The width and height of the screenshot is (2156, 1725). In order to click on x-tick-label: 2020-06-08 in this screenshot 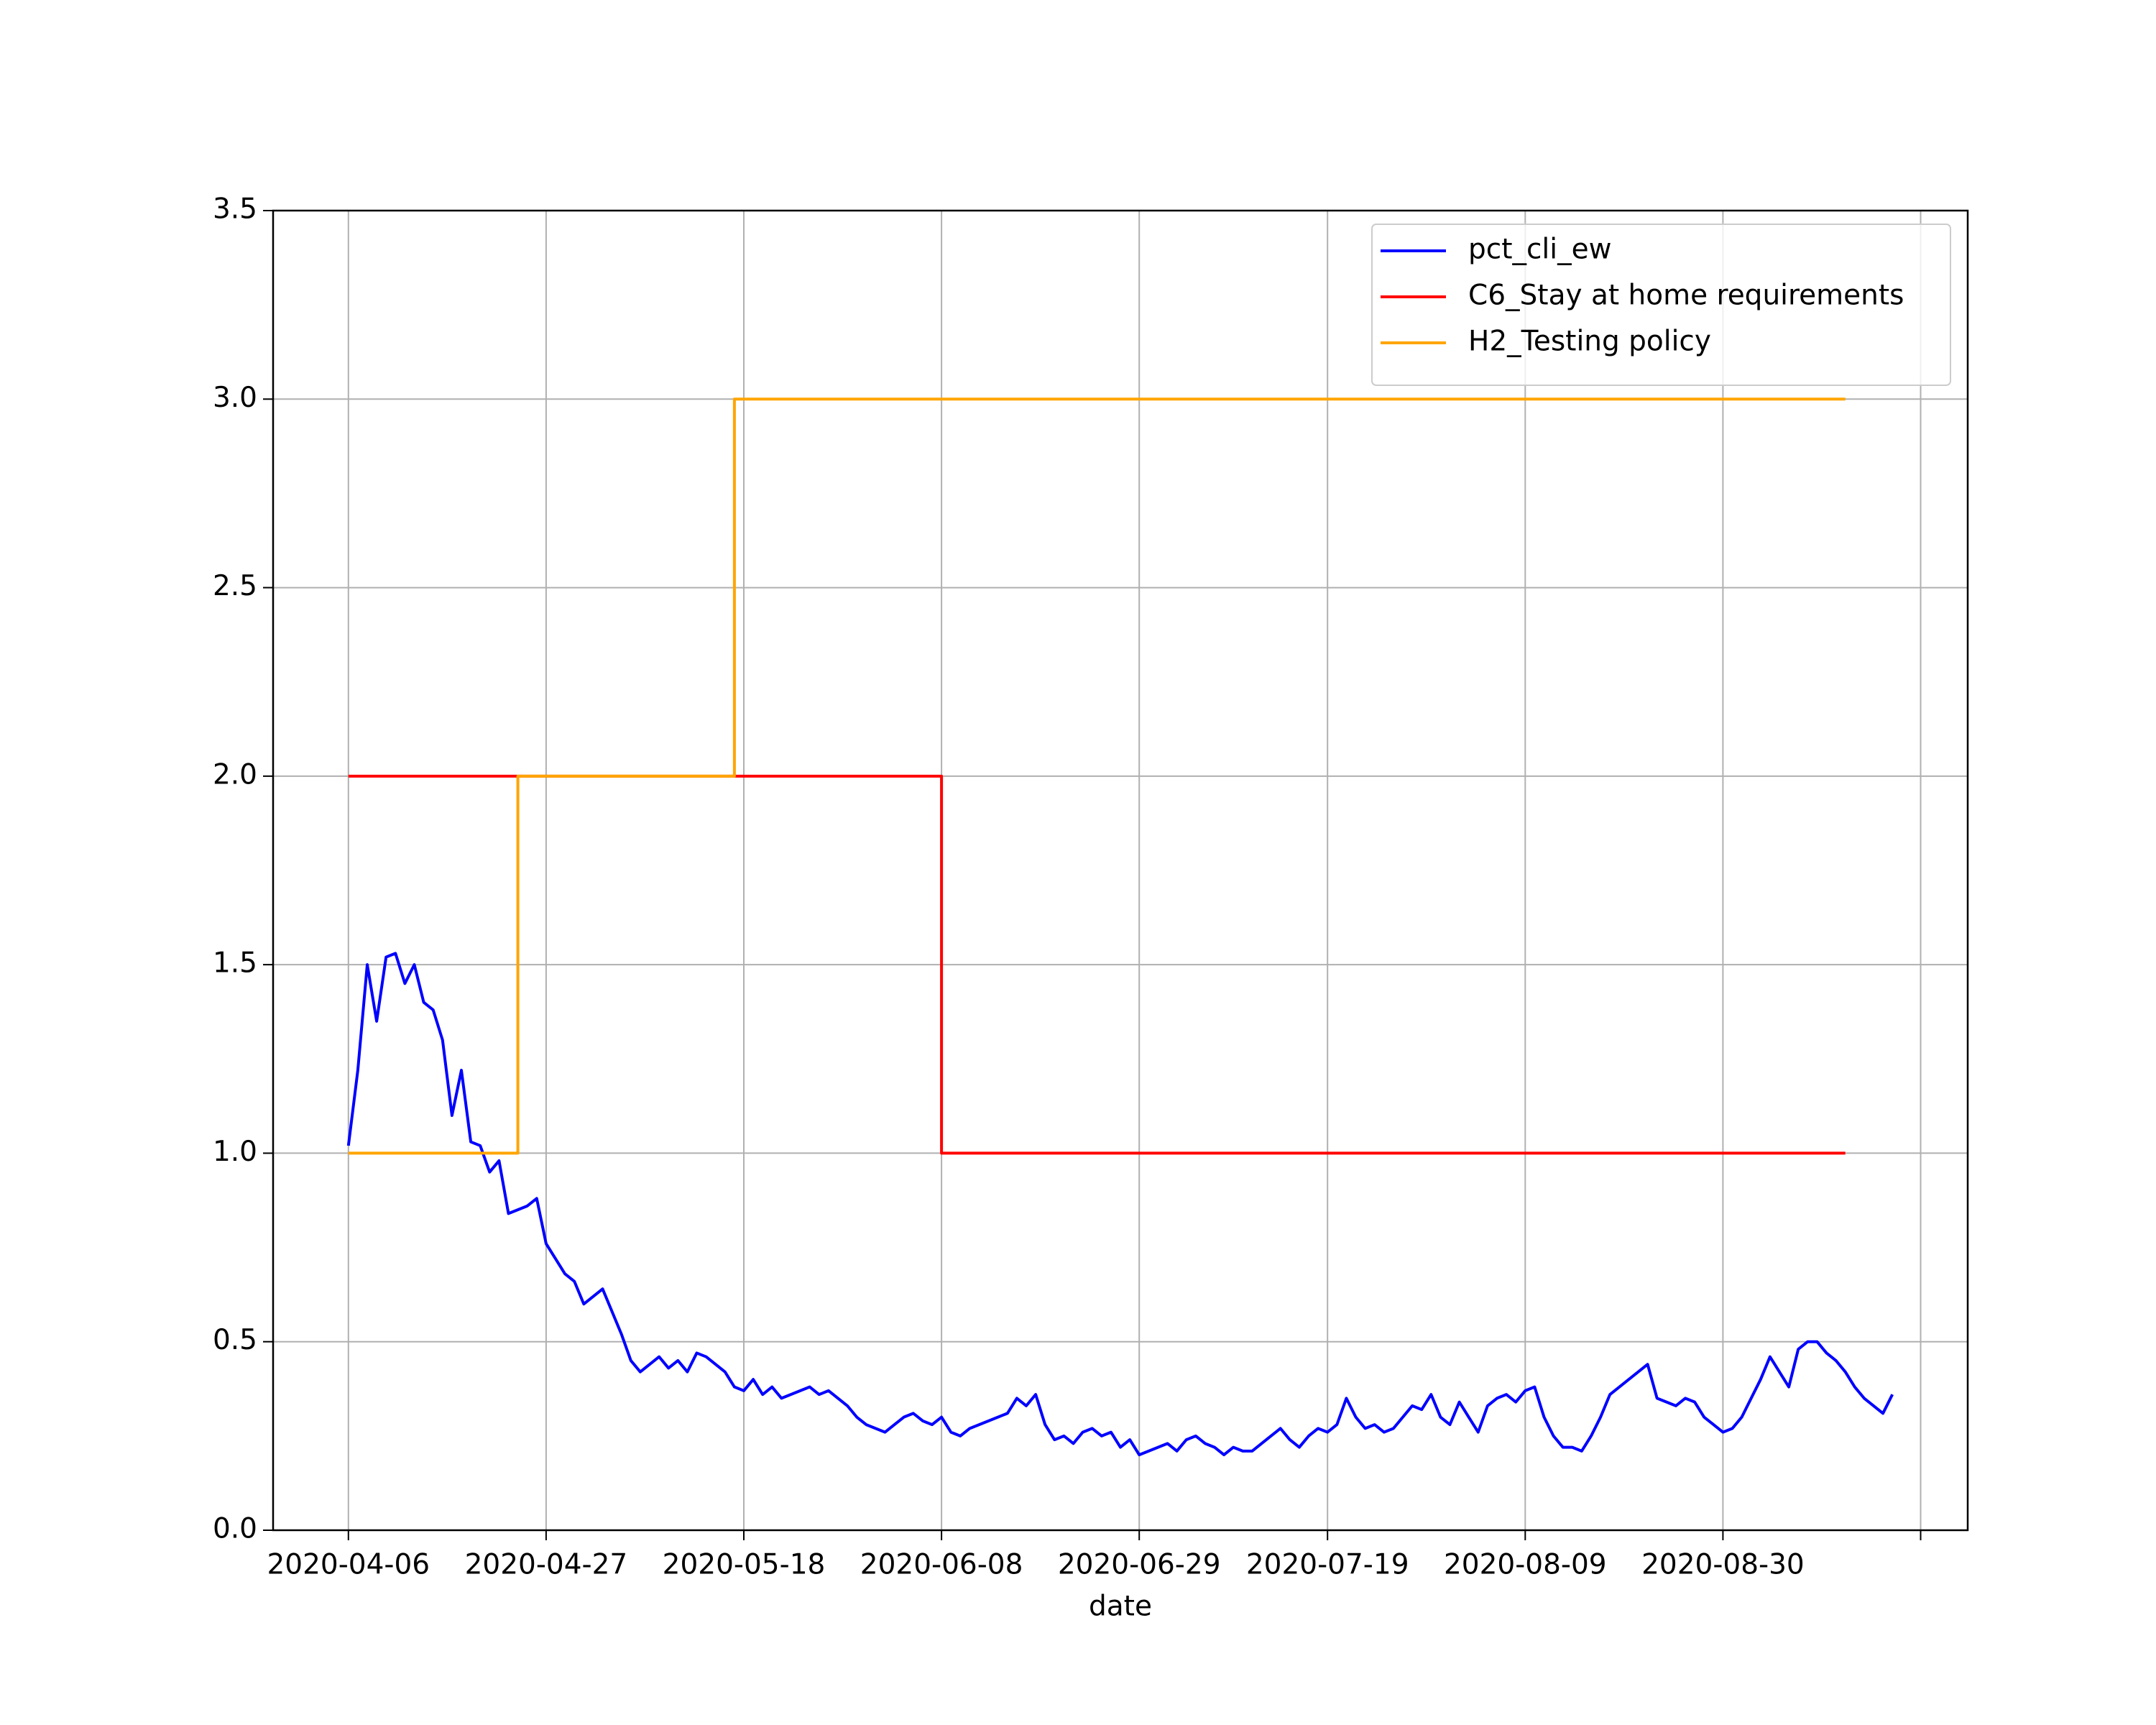, I will do `click(941, 1565)`.